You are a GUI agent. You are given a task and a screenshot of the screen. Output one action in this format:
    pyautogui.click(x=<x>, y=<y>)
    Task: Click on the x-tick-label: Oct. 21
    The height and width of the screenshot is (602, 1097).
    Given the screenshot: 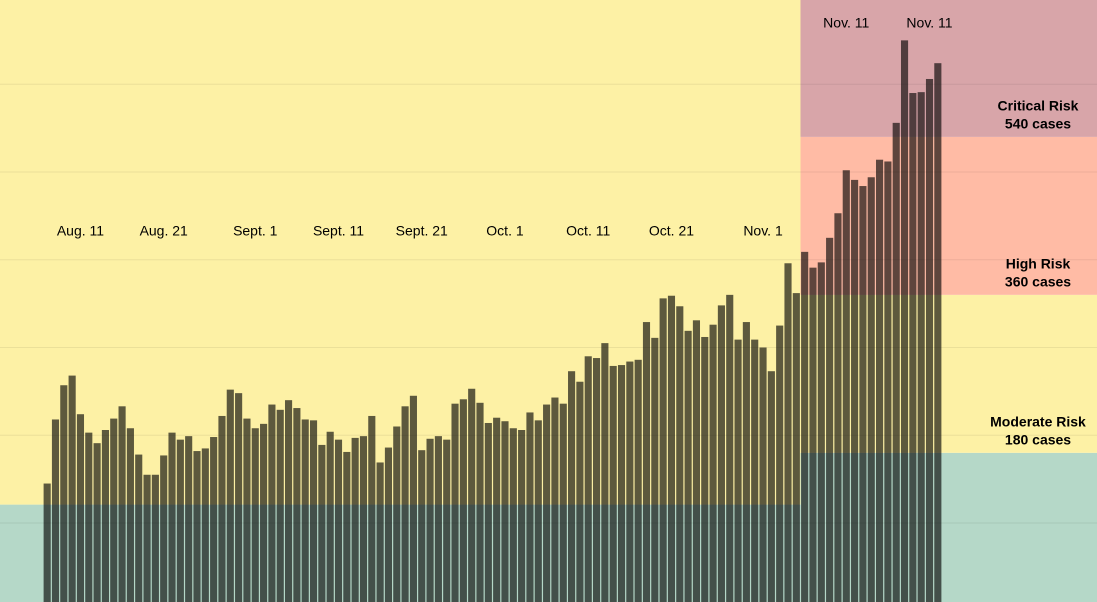 What is the action you would take?
    pyautogui.click(x=671, y=231)
    